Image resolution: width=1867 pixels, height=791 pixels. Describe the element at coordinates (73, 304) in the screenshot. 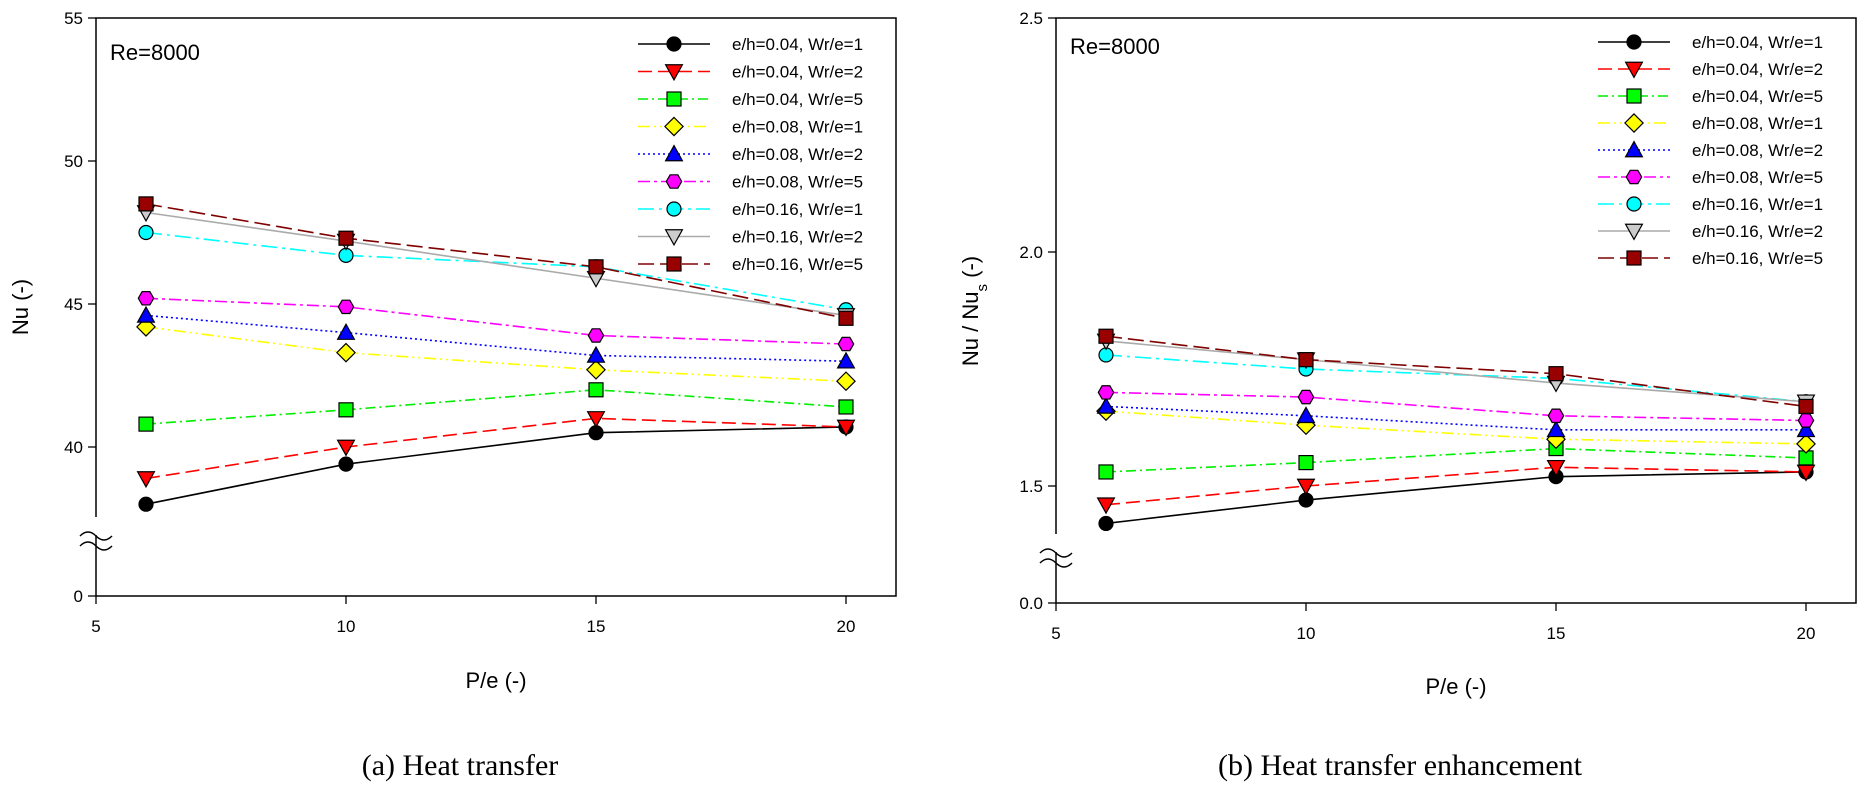

I see `chart-a-y-tick-label: 45` at that location.